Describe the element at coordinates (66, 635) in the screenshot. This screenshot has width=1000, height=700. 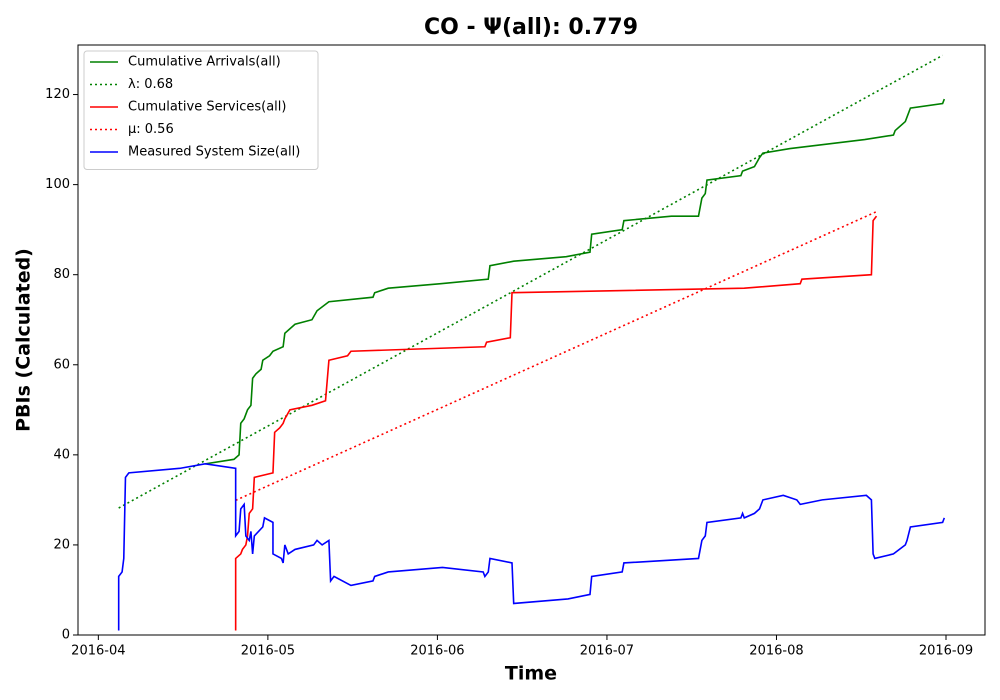
I see `y-tick-label: 0` at that location.